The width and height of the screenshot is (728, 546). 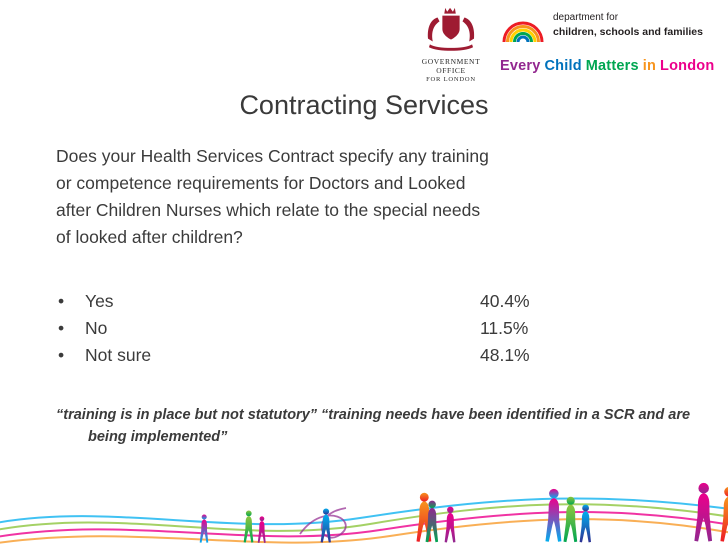 I want to click on list-item: Not sure 48.1%, so click(x=350, y=355).